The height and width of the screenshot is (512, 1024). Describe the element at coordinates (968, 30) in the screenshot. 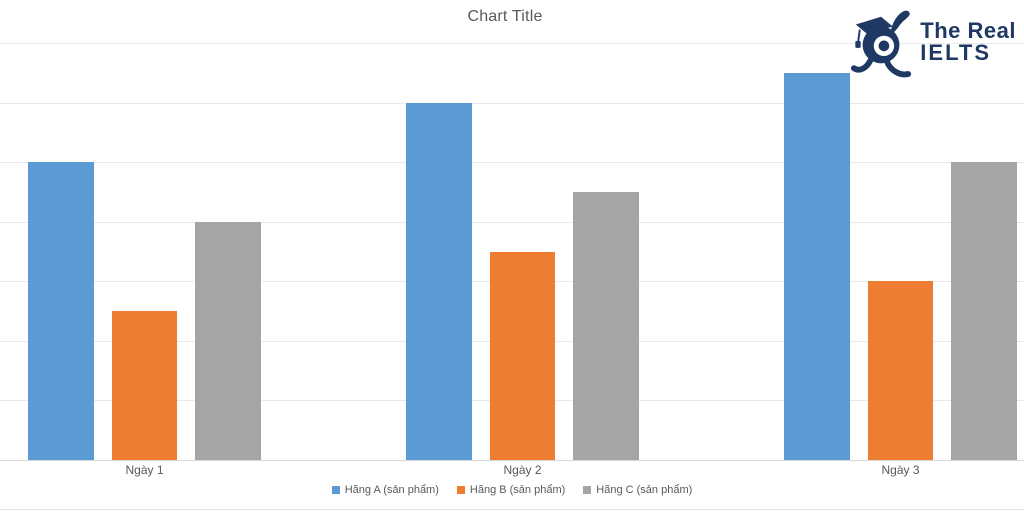

I see `logo-text-line1: The Real` at that location.